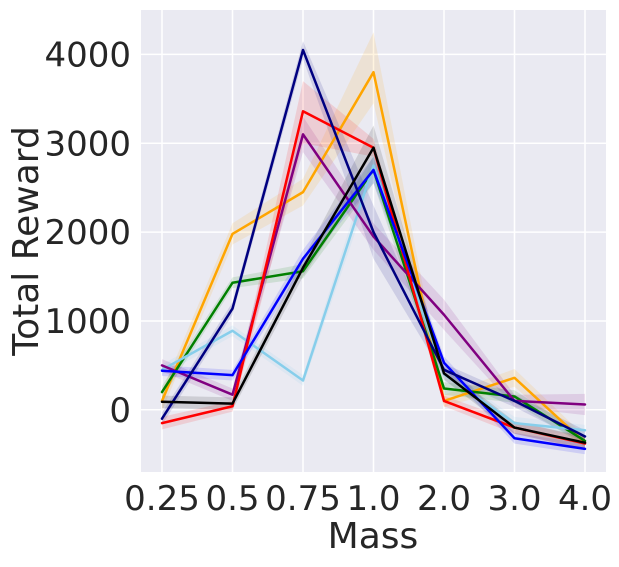  What do you see at coordinates (87, 55) in the screenshot?
I see `y-tick-label: 4000` at bounding box center [87, 55].